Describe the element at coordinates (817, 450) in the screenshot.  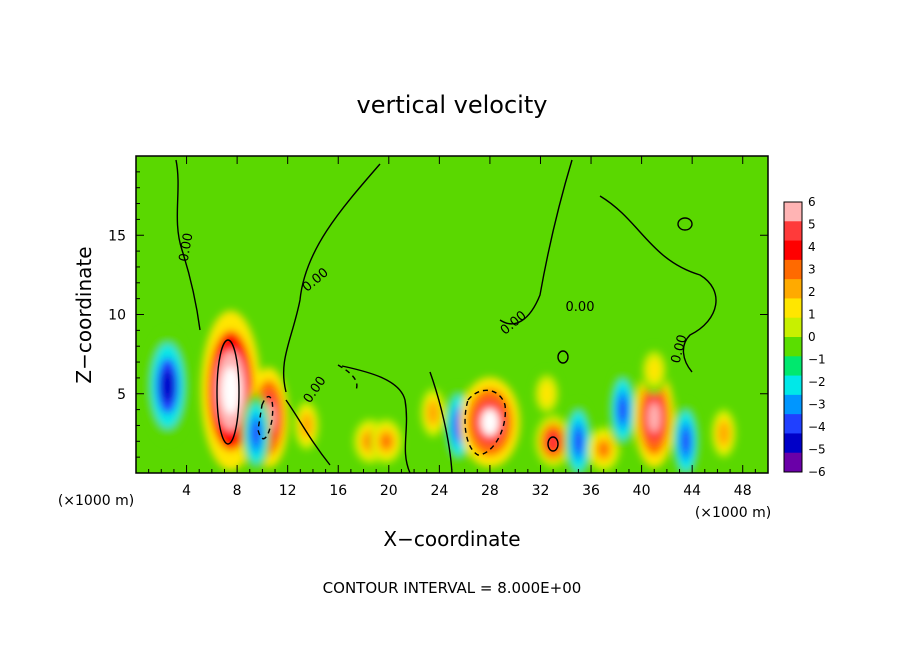
I see `colorbar-label: −5` at that location.